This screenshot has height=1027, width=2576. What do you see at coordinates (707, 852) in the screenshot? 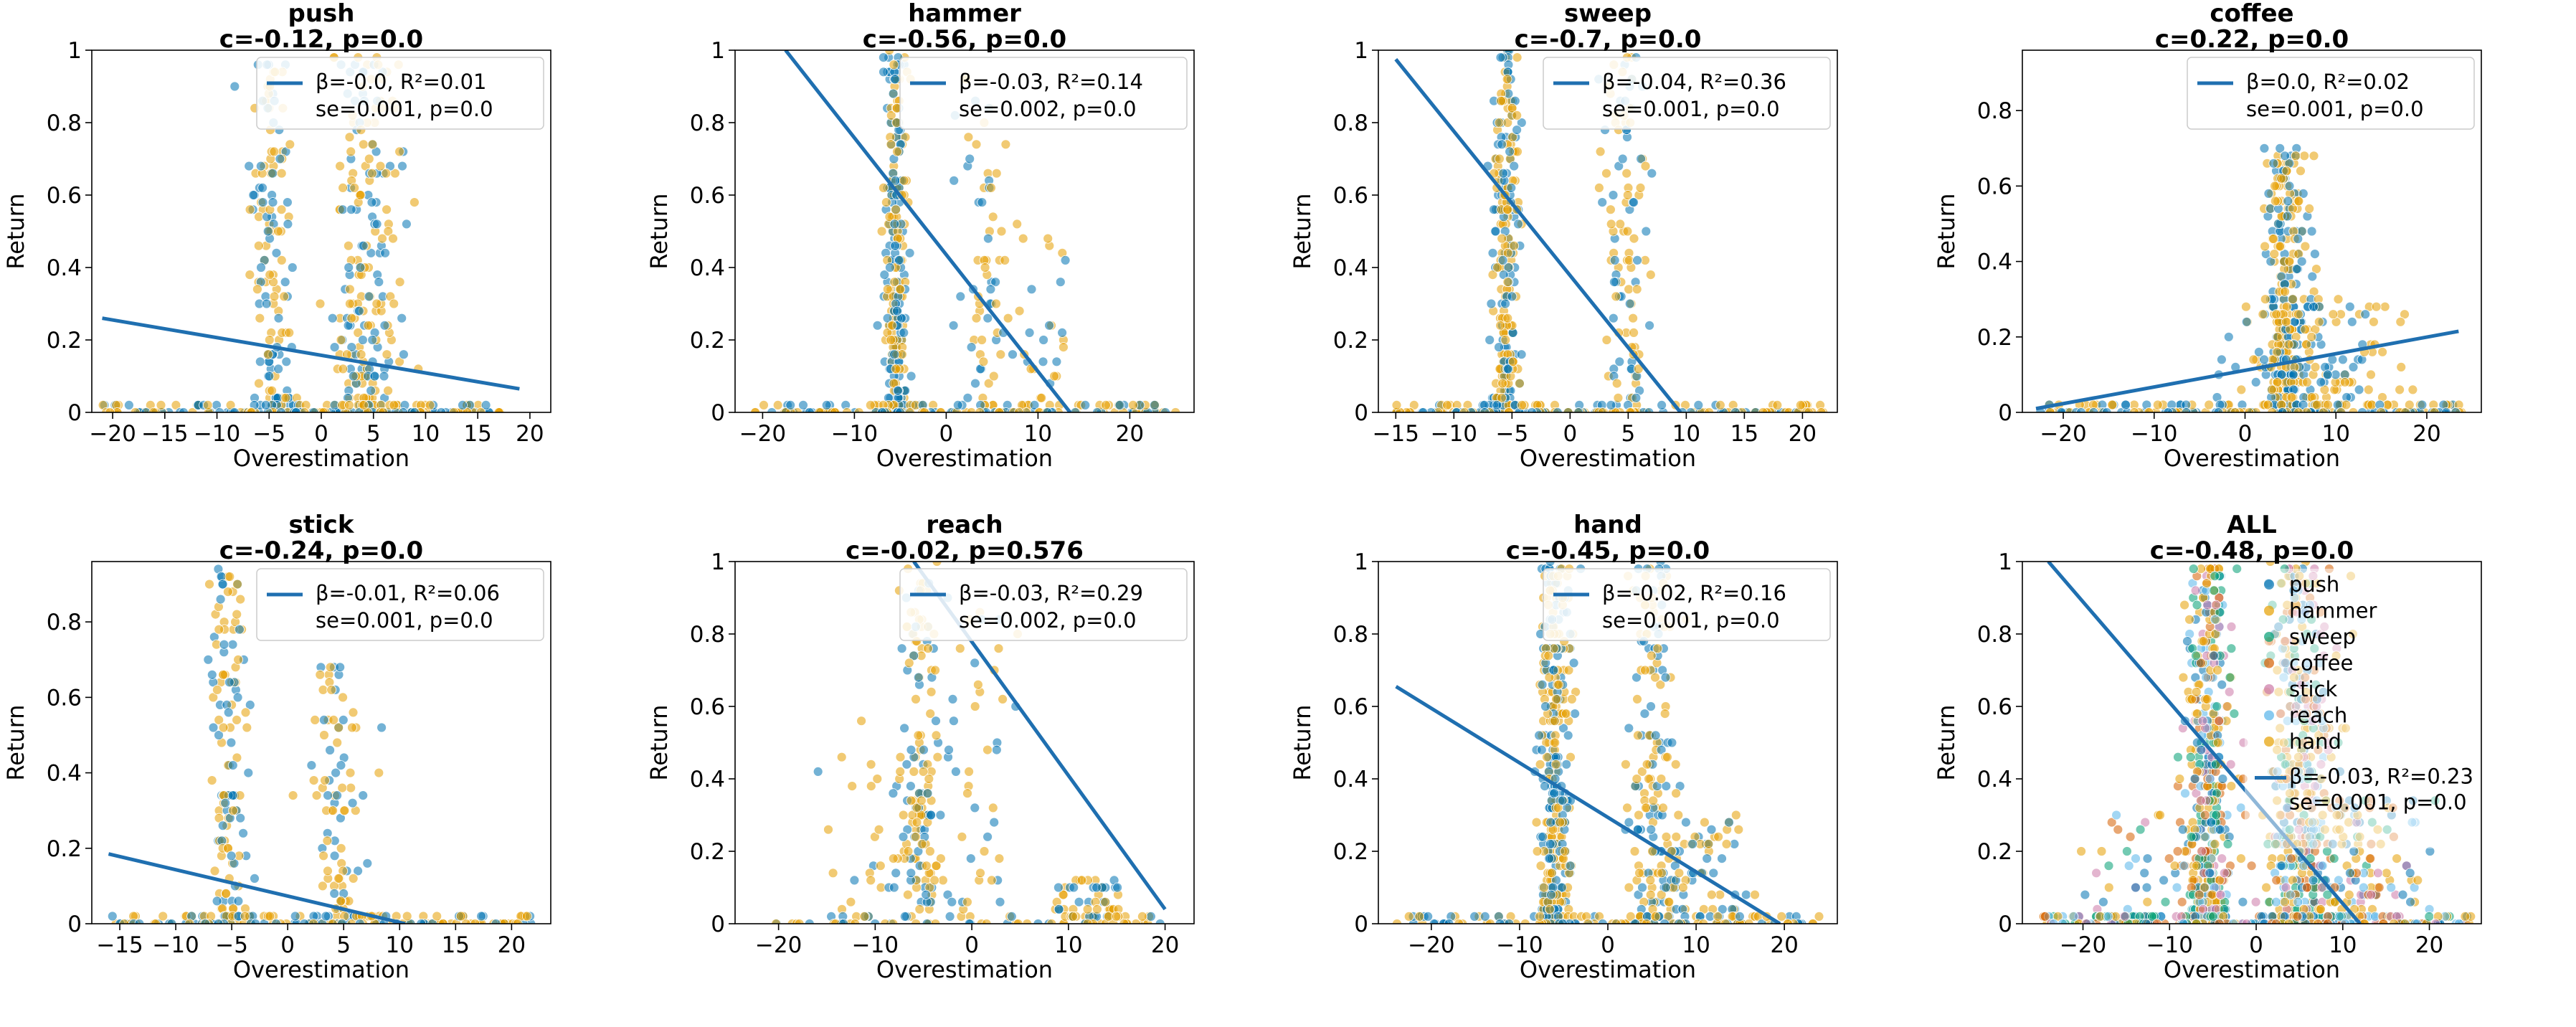
I see `y-tick-label: 0.2` at bounding box center [707, 852].